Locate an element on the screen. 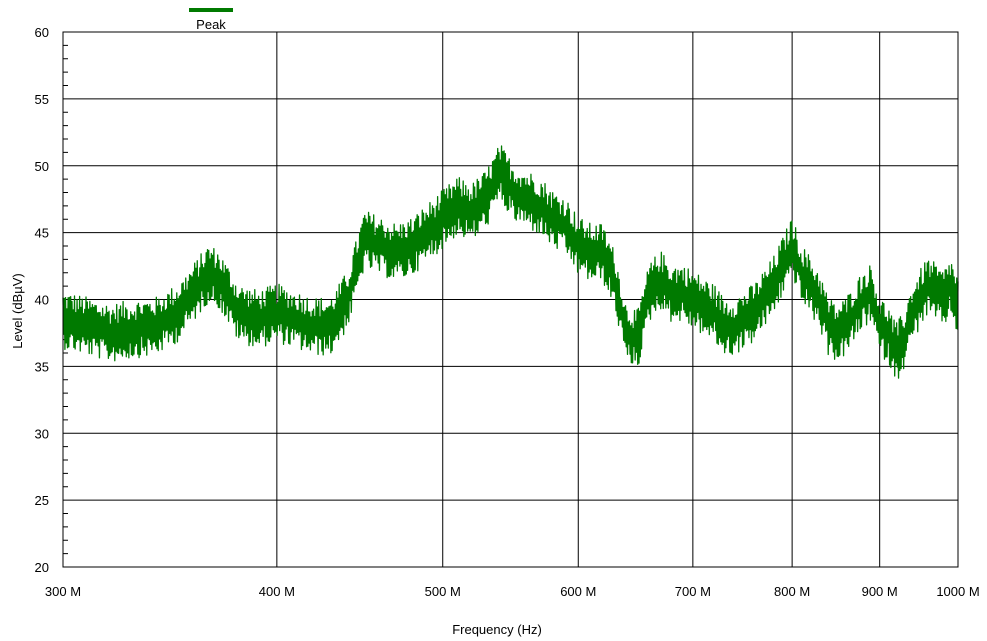  y-tick-label: 35 is located at coordinates (42, 366).